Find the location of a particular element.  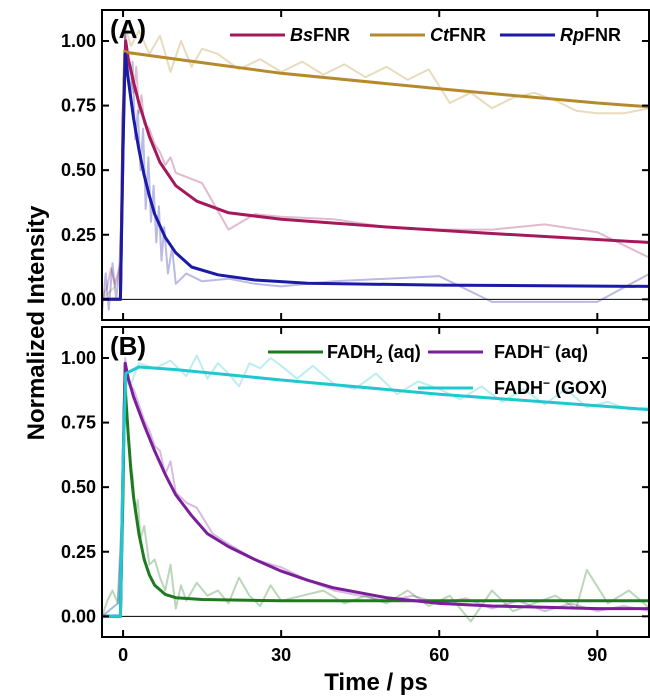

y-axis-title: Normalized Intensity is located at coordinates (36, 322).